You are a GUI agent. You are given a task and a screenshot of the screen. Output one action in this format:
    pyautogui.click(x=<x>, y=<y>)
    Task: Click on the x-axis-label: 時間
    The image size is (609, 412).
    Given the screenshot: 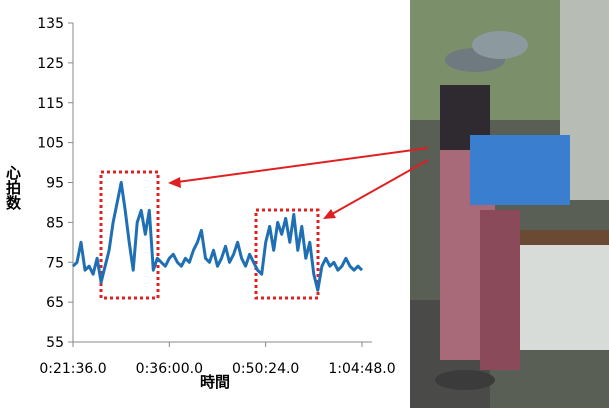 What is the action you would take?
    pyautogui.click(x=215, y=382)
    